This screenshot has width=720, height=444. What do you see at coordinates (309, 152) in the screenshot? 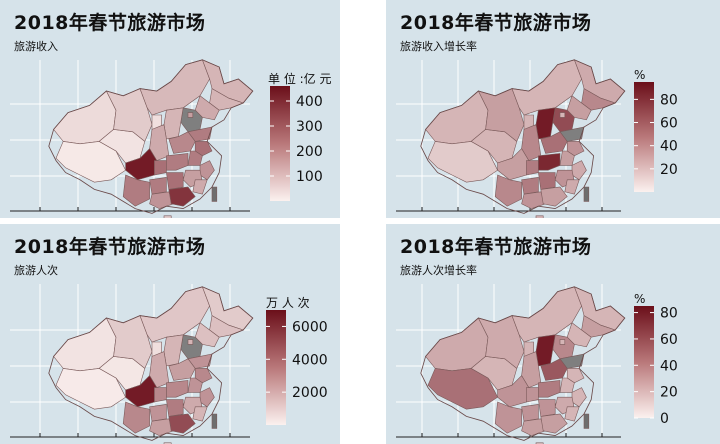
I see `legend-tick-label: 200` at bounding box center [309, 152].